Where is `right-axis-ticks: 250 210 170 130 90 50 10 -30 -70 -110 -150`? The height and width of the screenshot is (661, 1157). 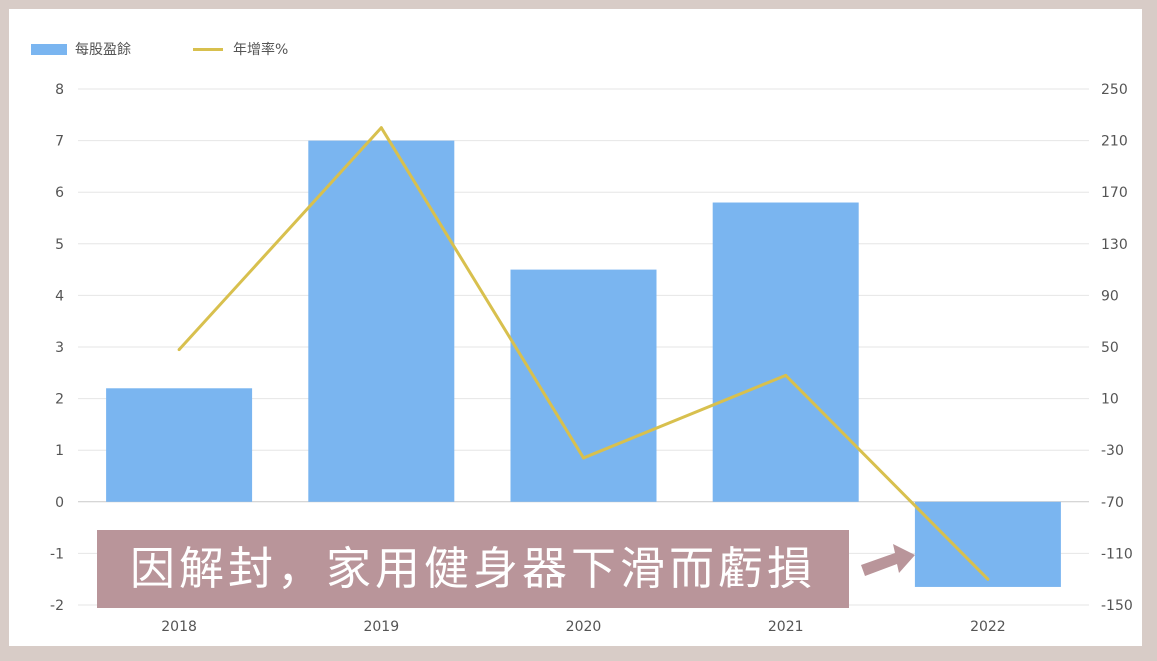
right-axis-ticks: 250 210 170 130 90 50 10 -30 -70 -110 -150 is located at coordinates (1117, 348).